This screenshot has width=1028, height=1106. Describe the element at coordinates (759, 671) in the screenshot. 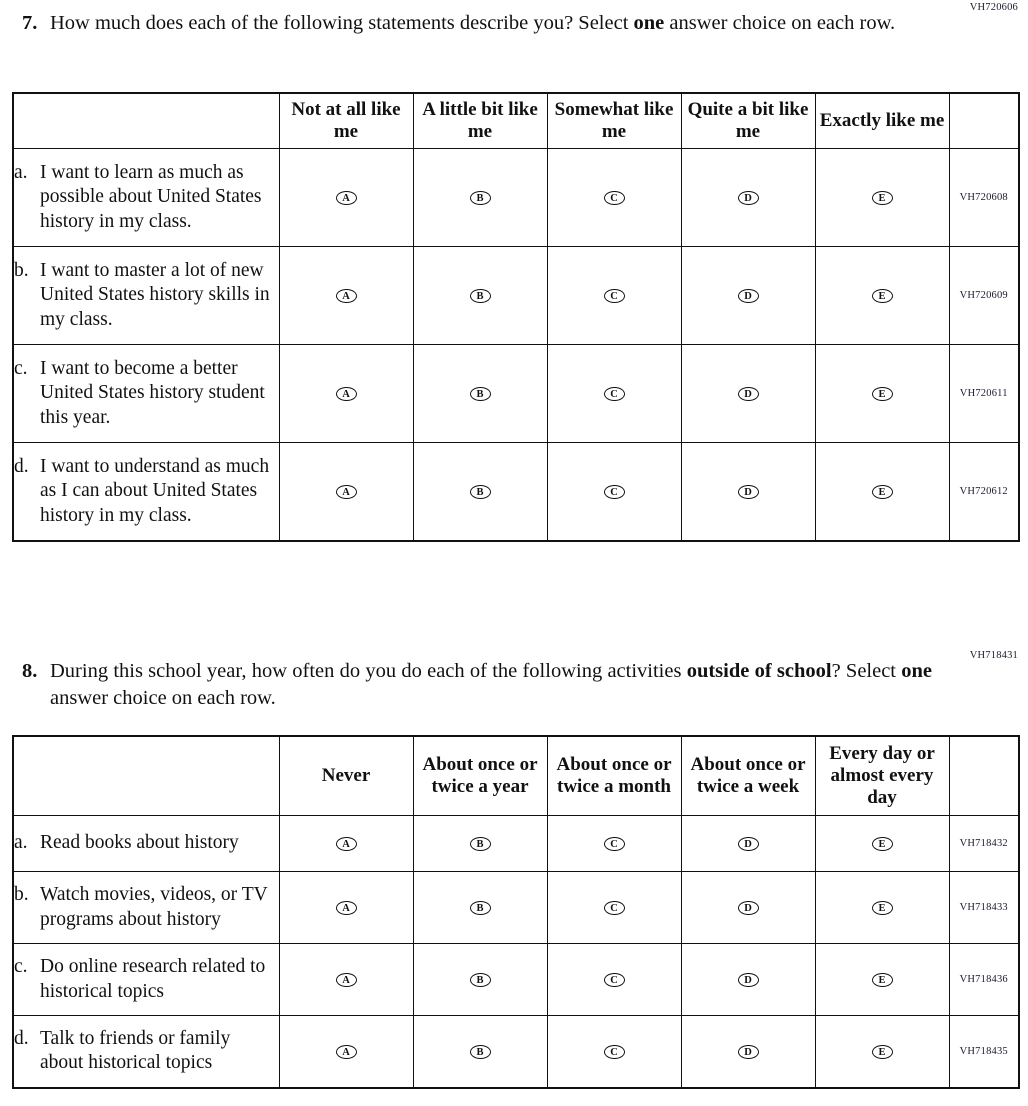

I see `q8-text-part-1: outside of school` at that location.